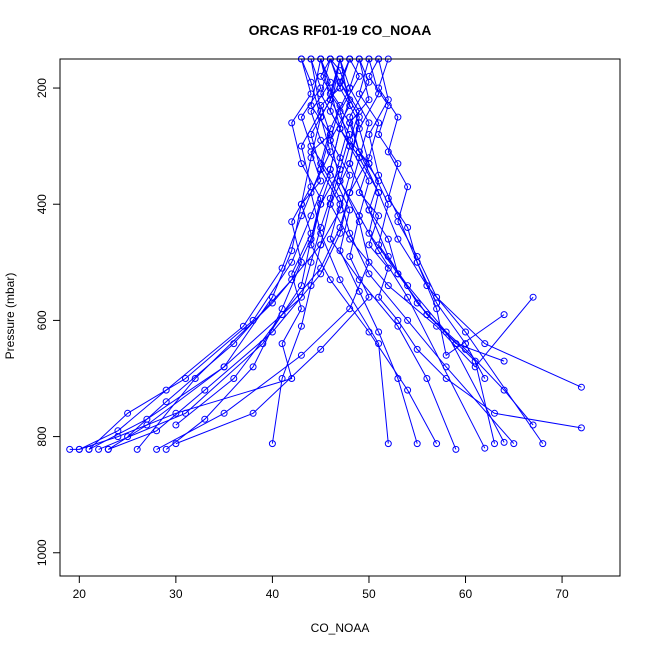  Describe the element at coordinates (42, 88) in the screenshot. I see `y-tick-label: 200` at that location.